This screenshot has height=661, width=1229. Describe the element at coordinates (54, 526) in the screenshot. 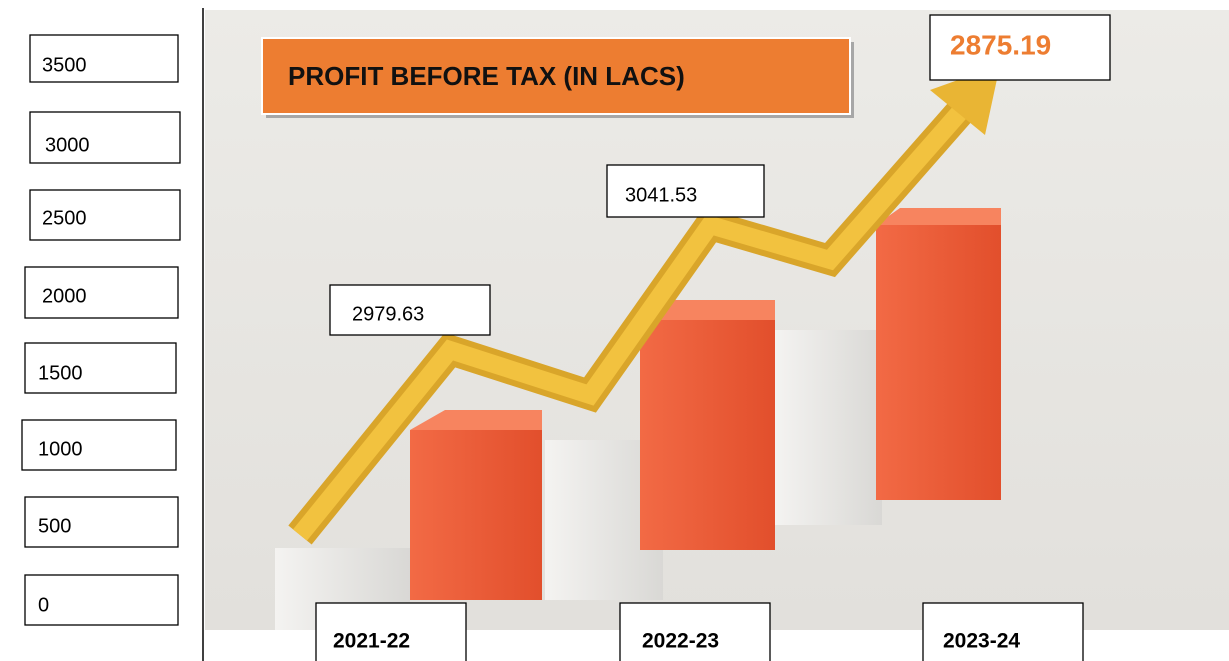

I see `y-label: 500` at that location.